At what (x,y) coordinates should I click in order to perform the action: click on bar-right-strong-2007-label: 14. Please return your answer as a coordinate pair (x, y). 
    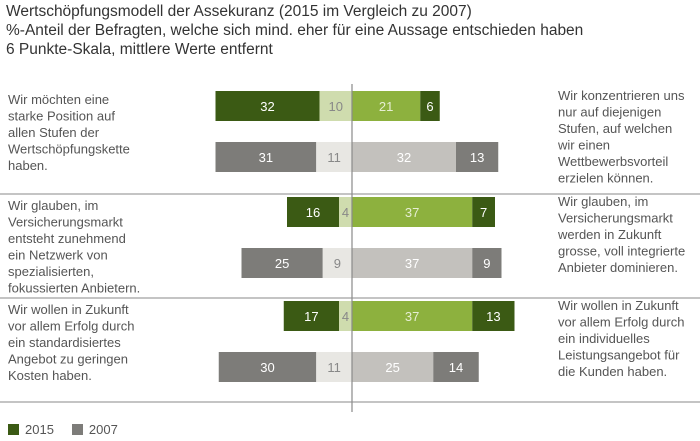
    Looking at the image, I should click on (456, 367).